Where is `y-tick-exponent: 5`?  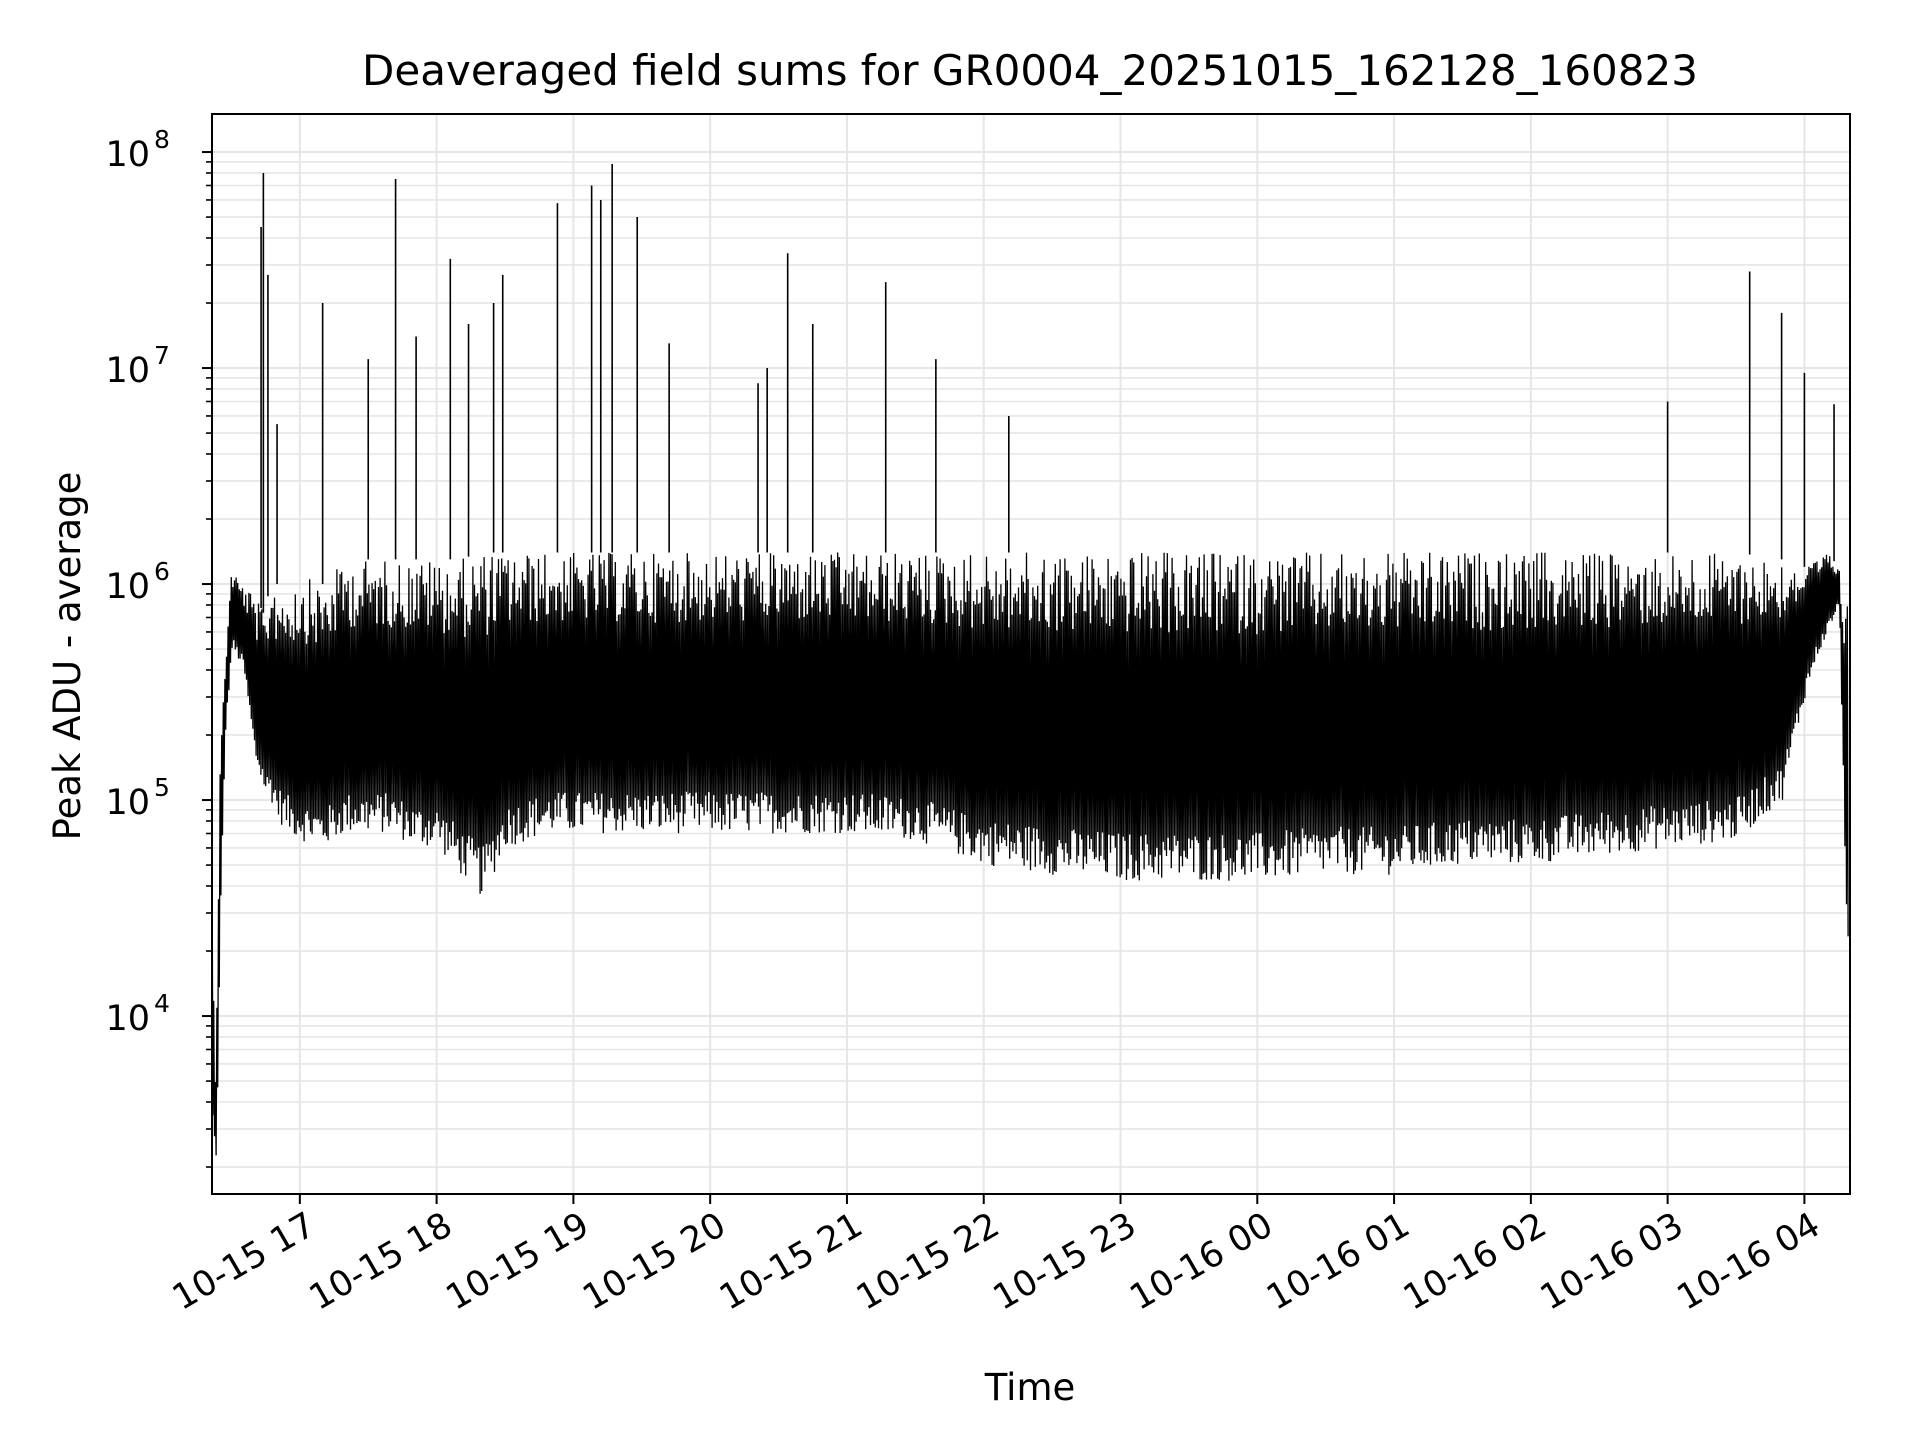 y-tick-exponent: 5 is located at coordinates (162, 787).